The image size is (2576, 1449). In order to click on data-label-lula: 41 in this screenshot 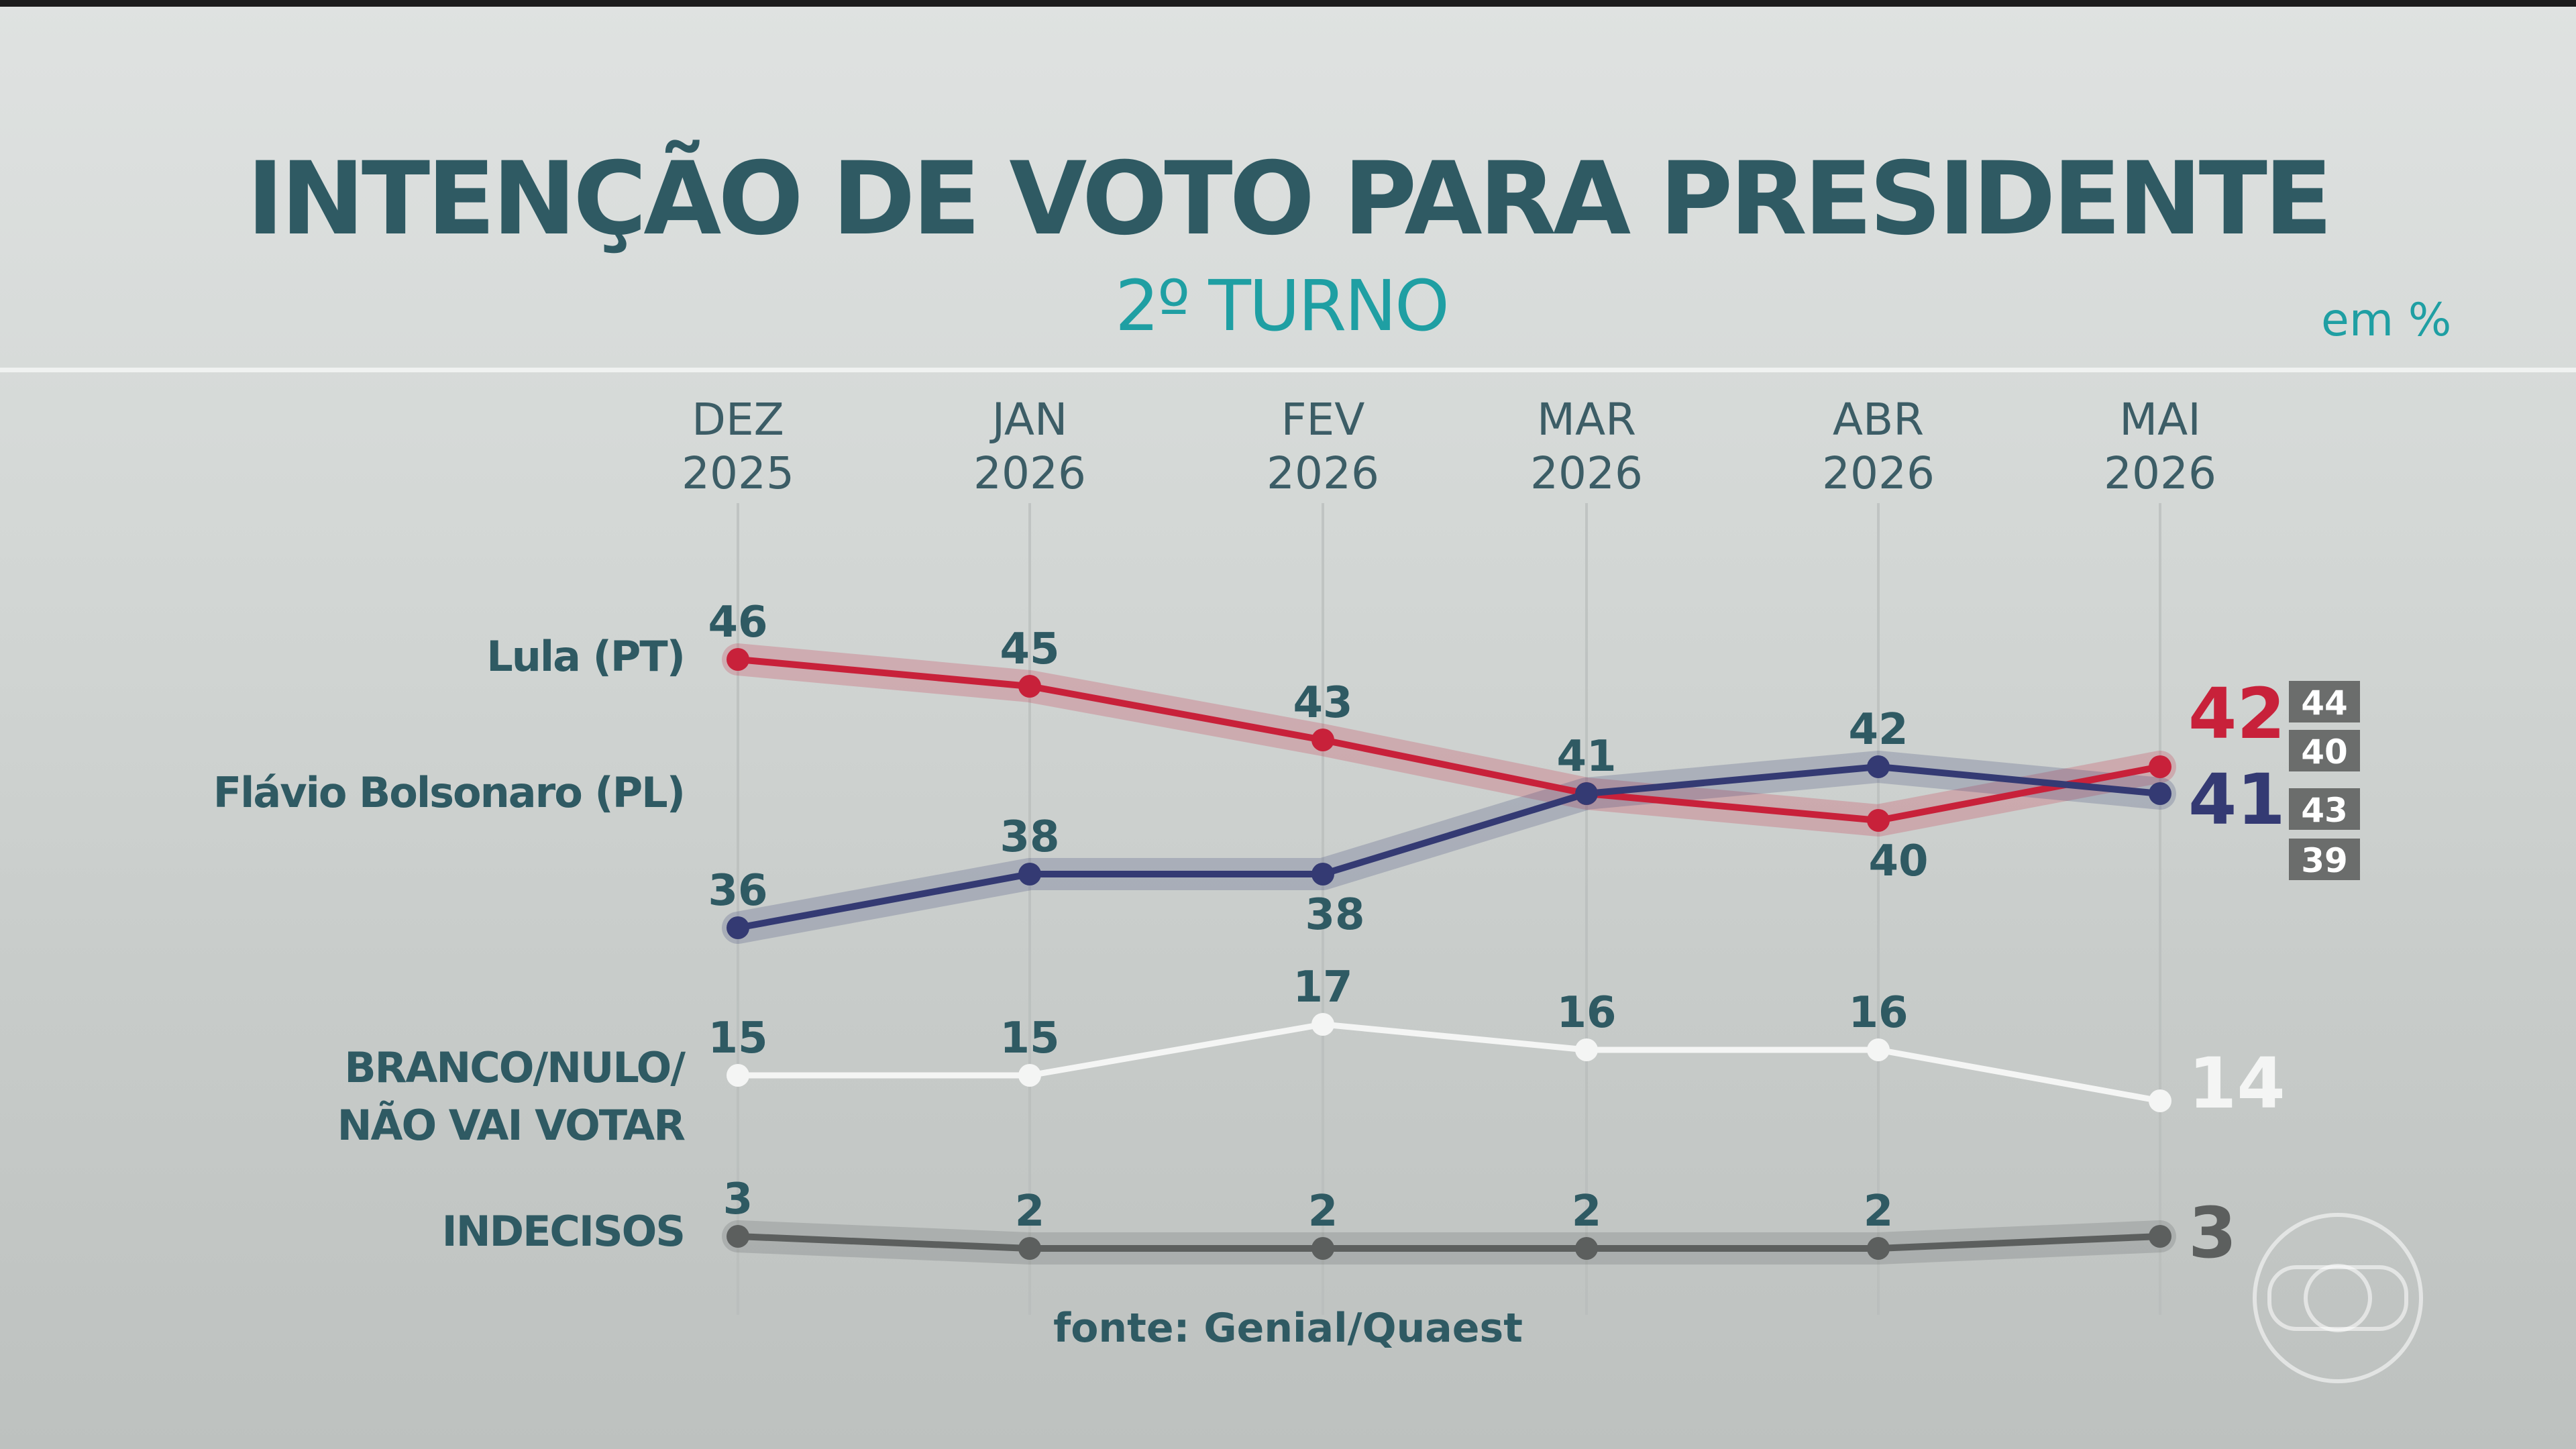, I will do `click(1586, 757)`.